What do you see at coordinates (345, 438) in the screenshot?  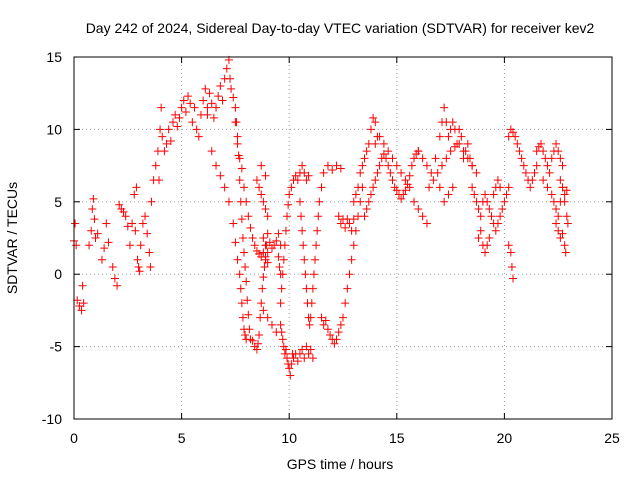 I see `x-tick-labels: 0 5 10 15 20 25` at bounding box center [345, 438].